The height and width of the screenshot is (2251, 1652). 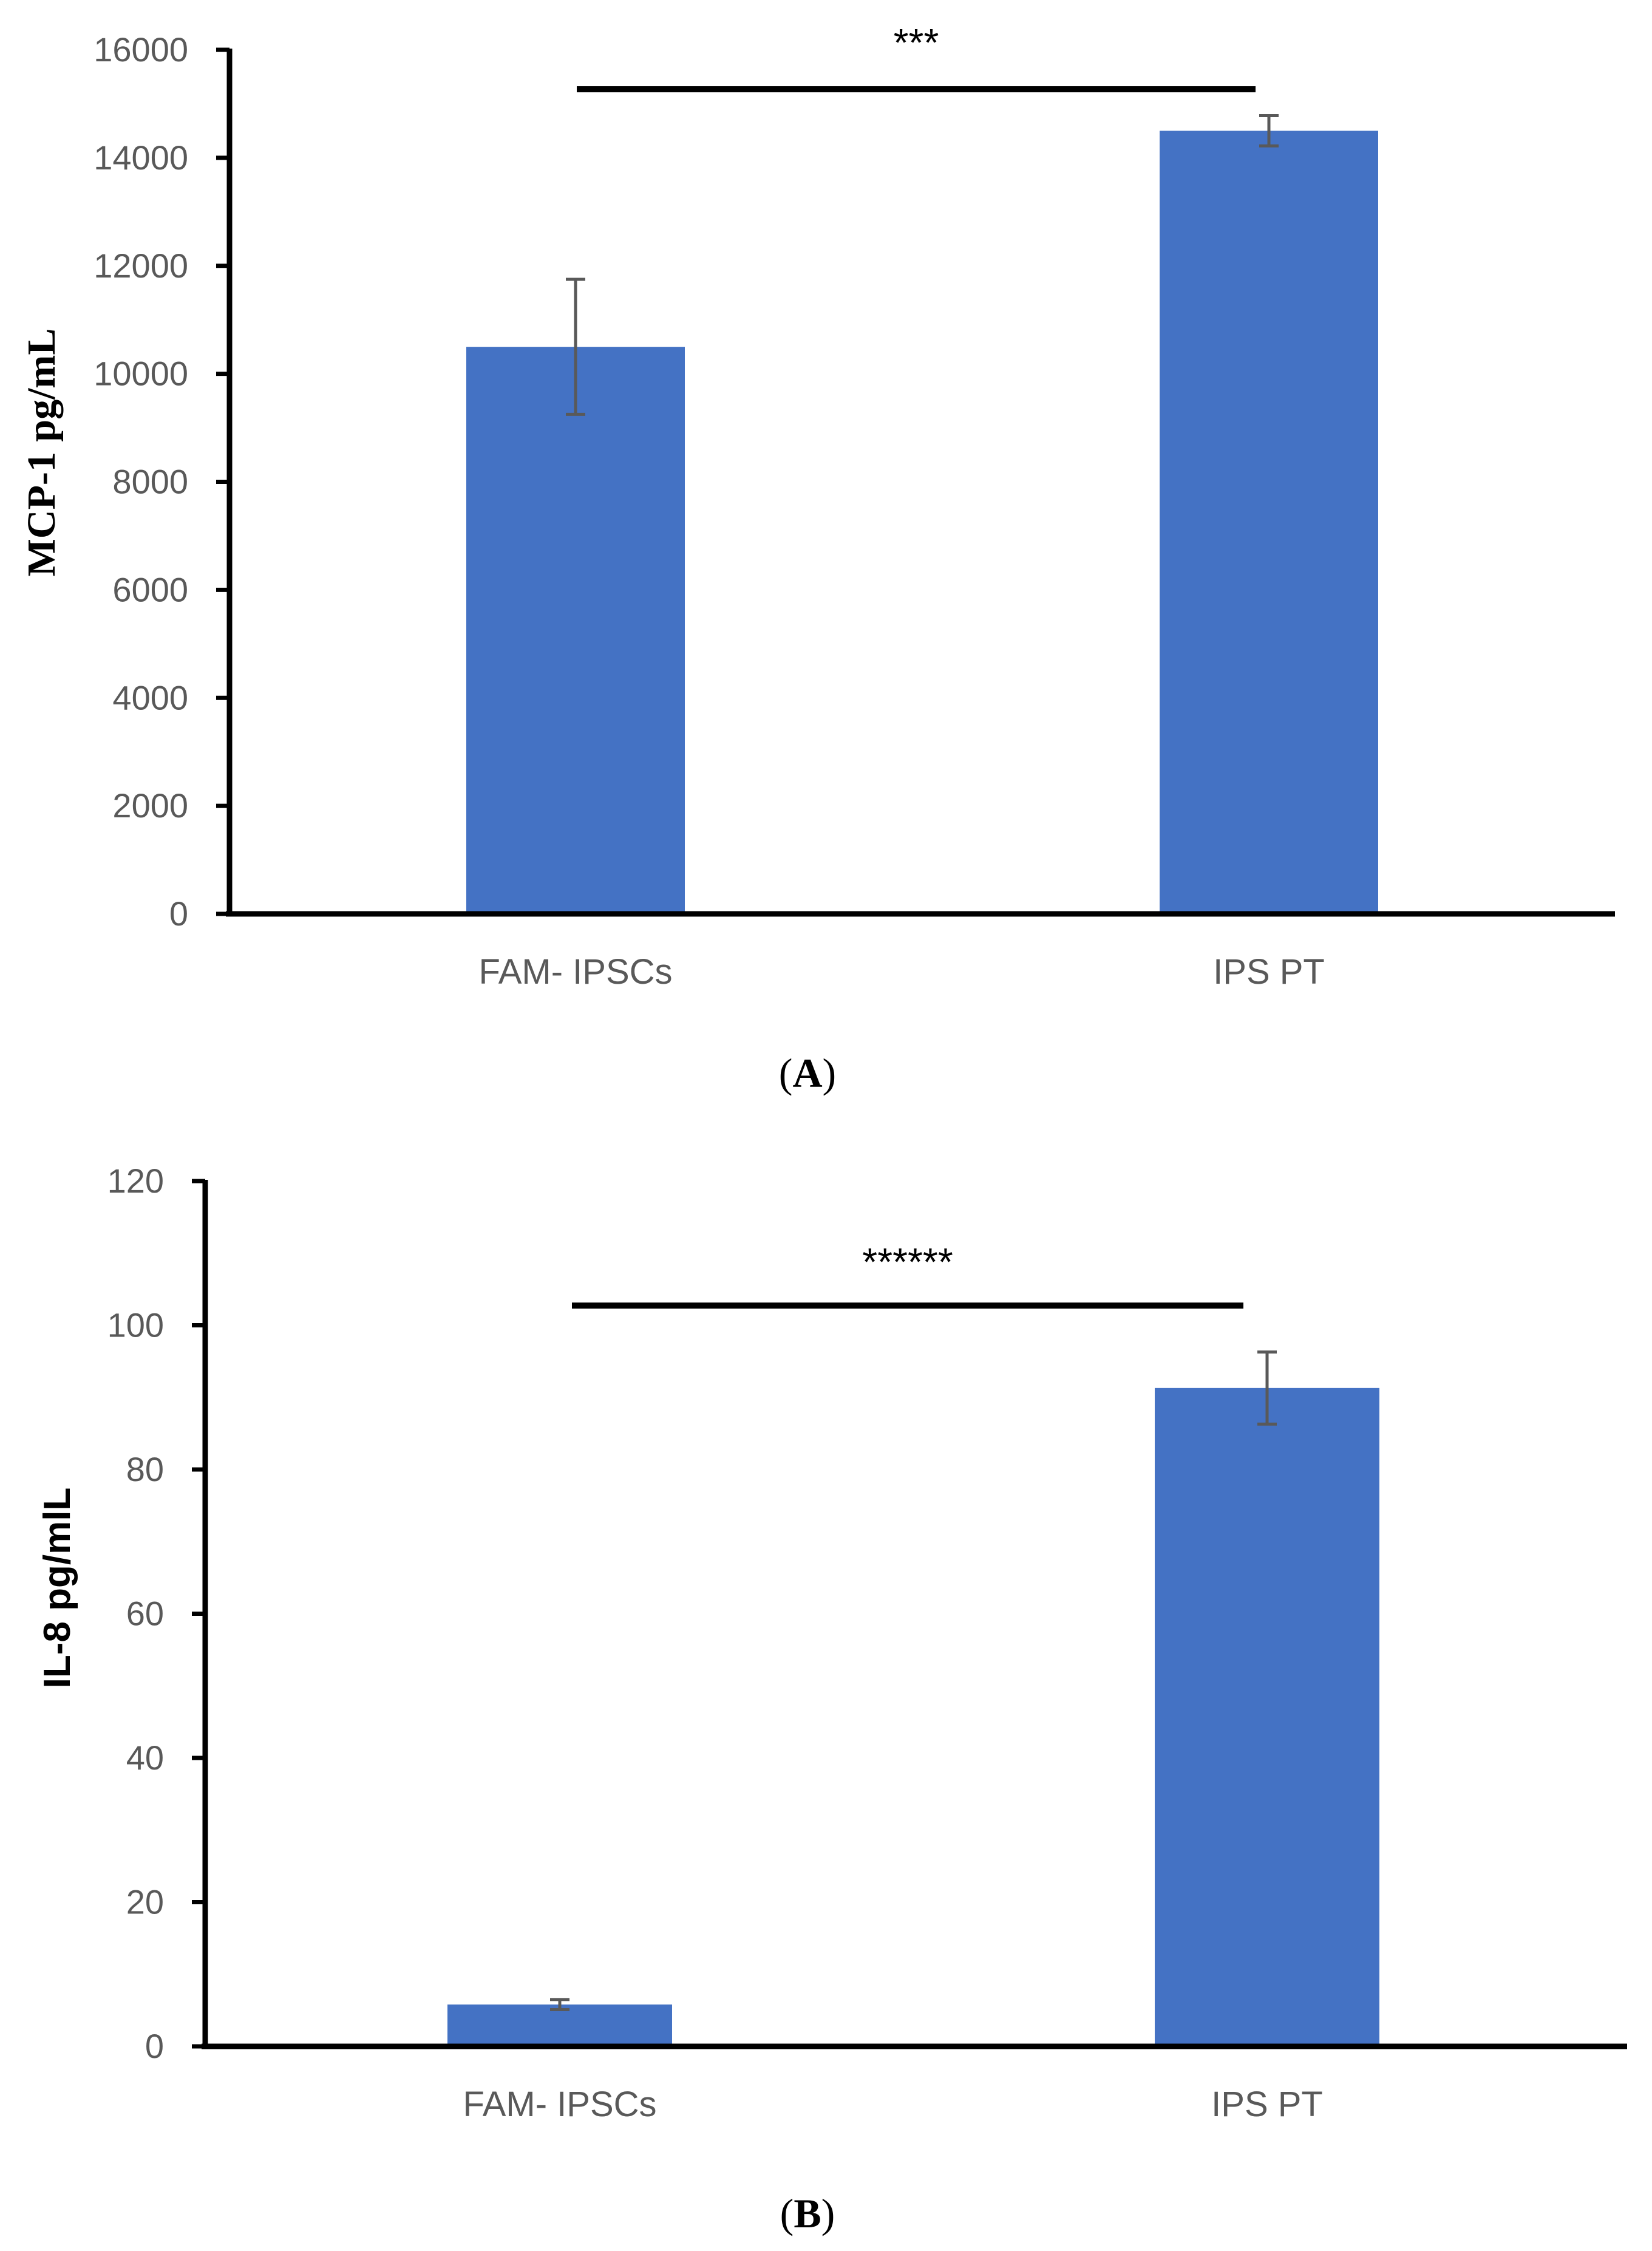 I want to click on y-tick-label: 6000, so click(x=150, y=589).